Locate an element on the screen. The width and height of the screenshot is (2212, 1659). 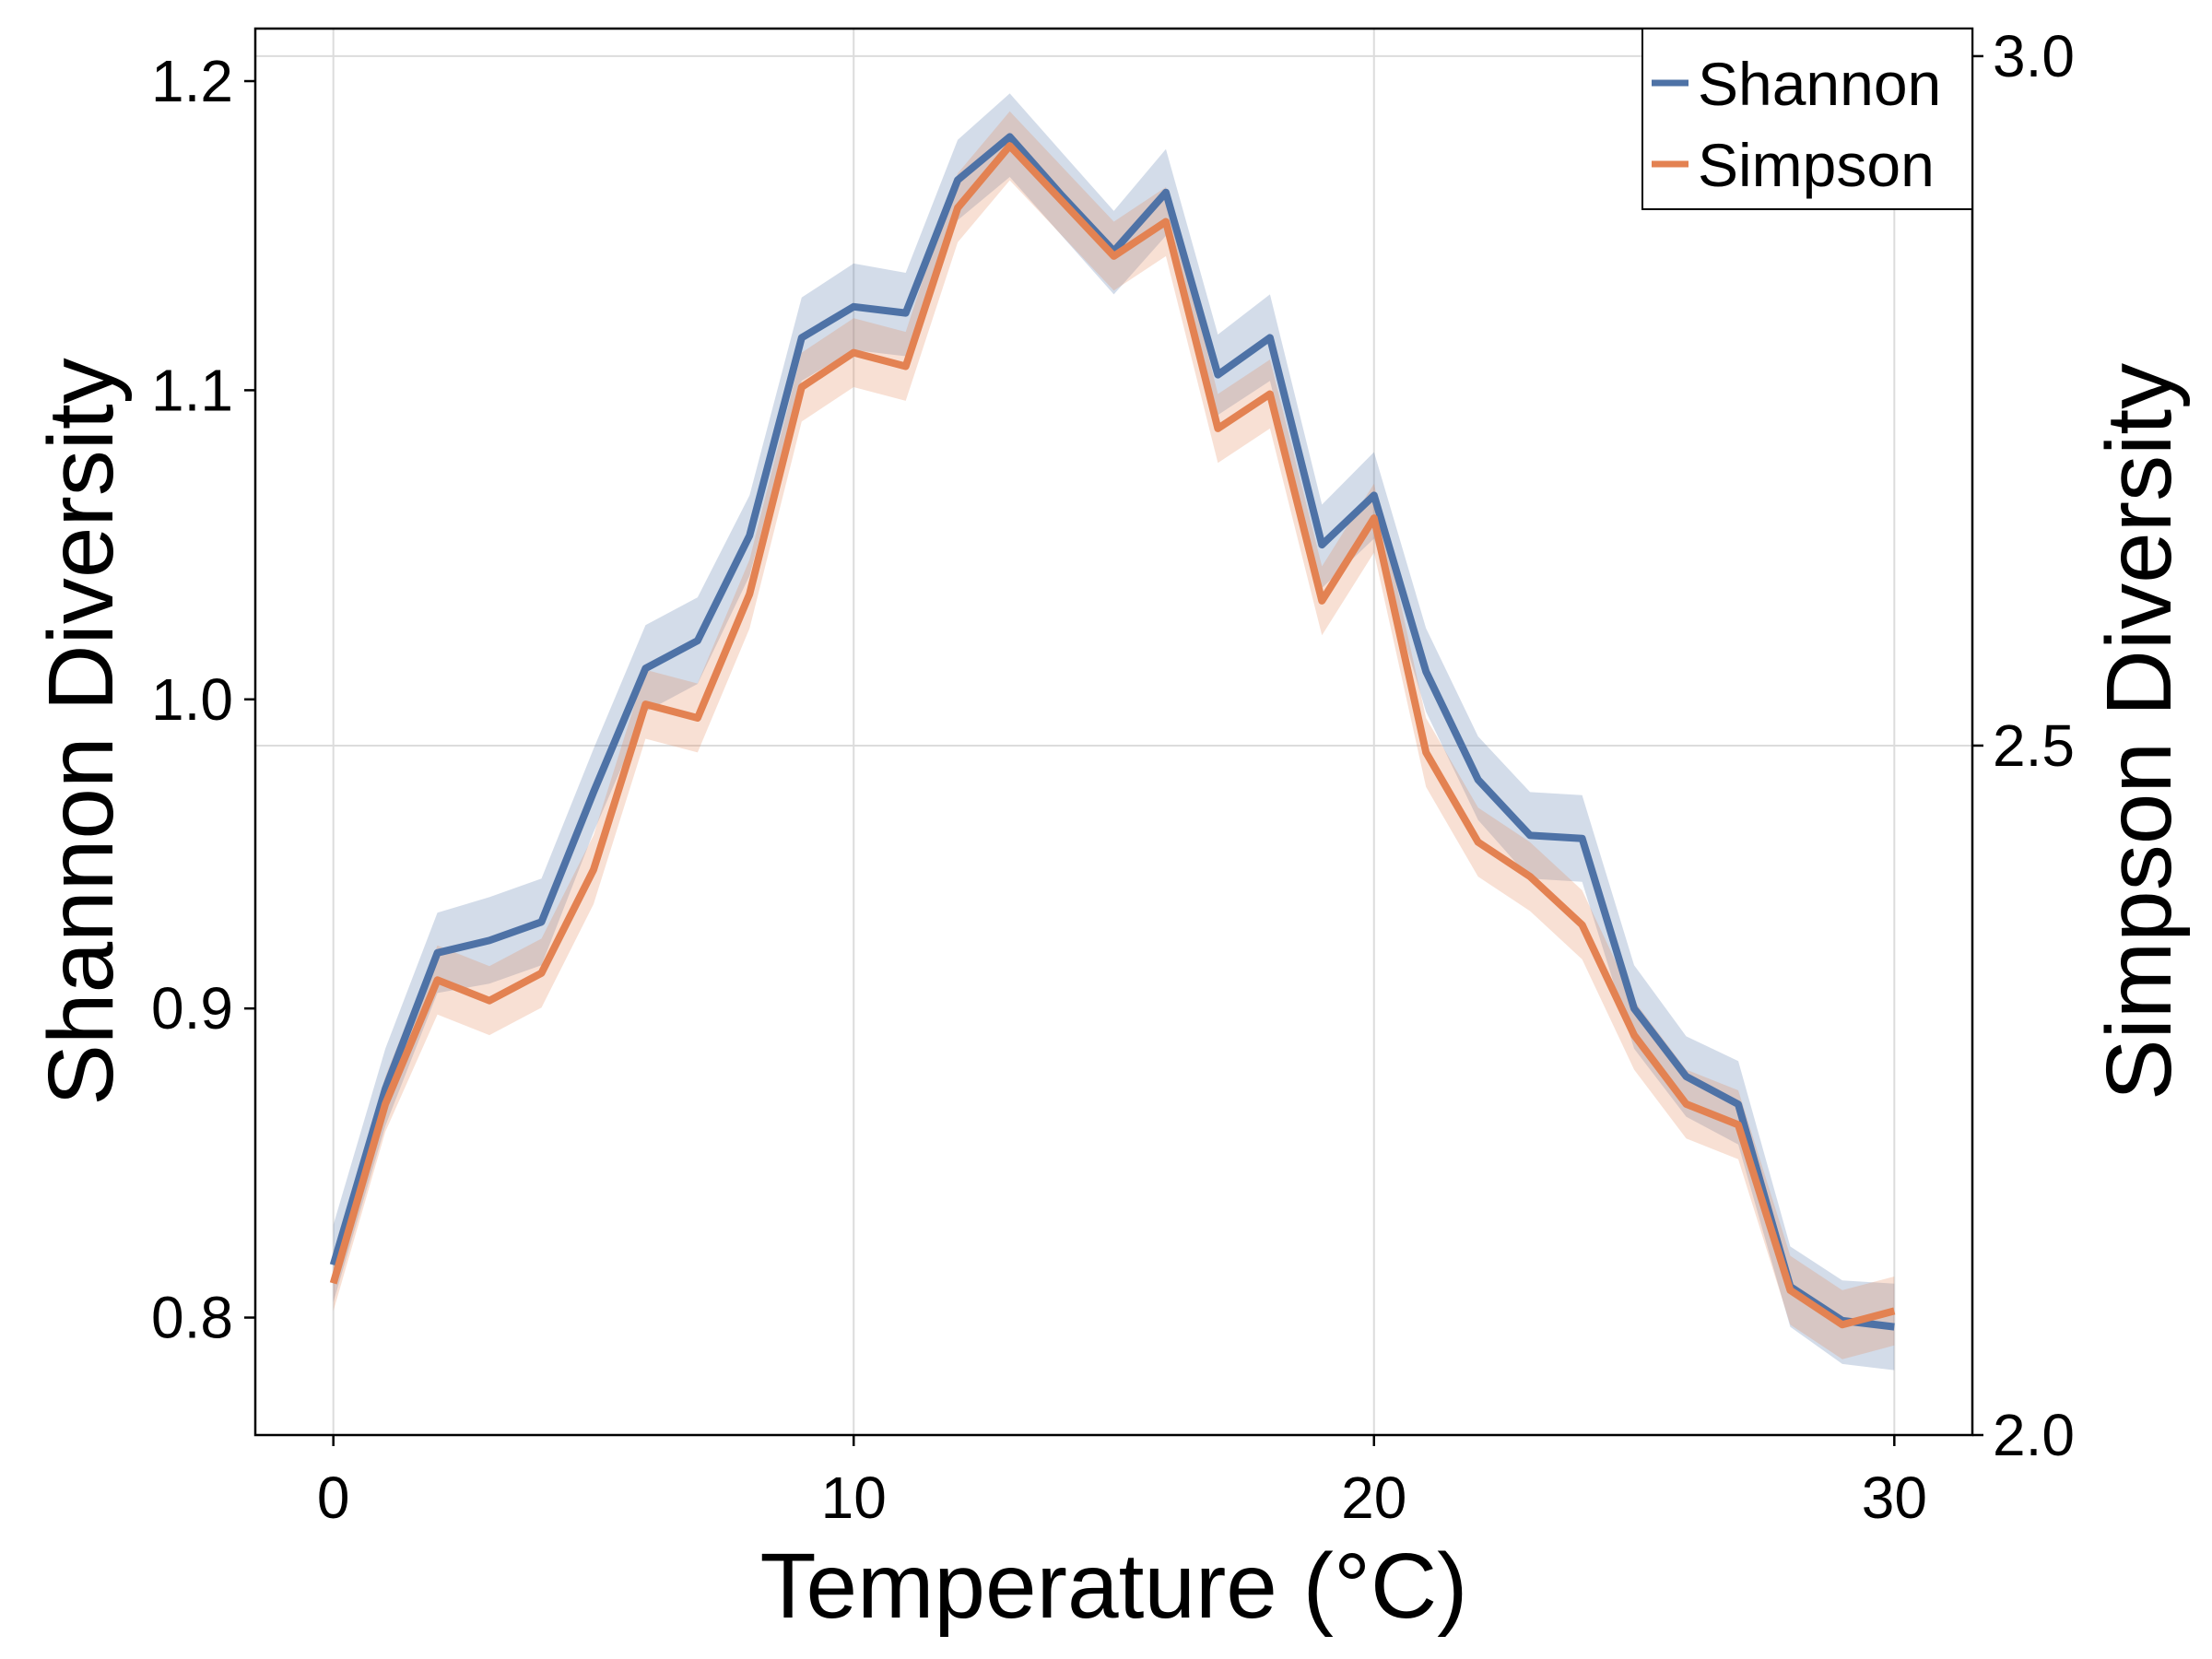
y-tick-label: 0.9 is located at coordinates (192, 1008).